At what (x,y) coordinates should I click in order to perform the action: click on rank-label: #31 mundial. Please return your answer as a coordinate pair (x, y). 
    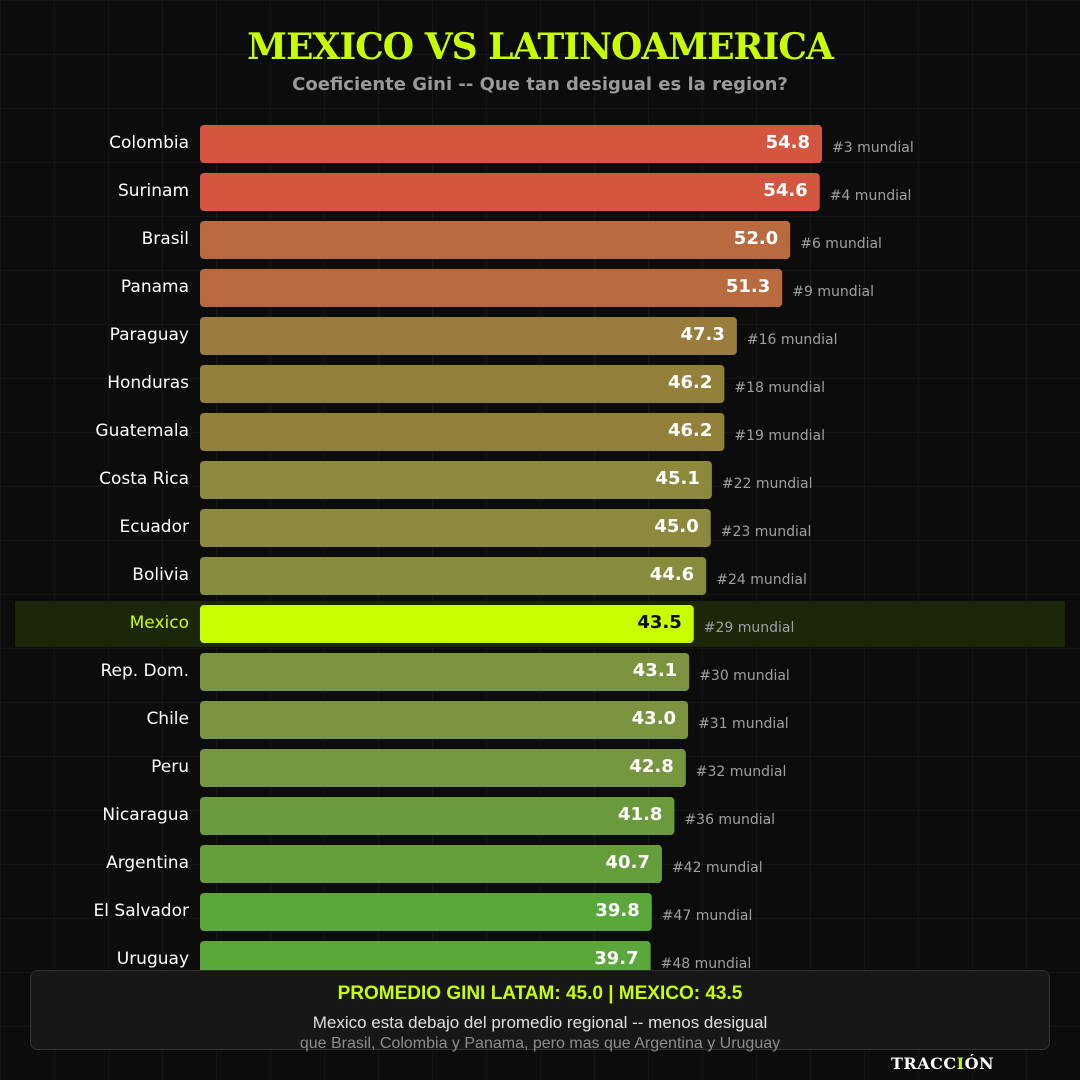
    Looking at the image, I should click on (743, 724).